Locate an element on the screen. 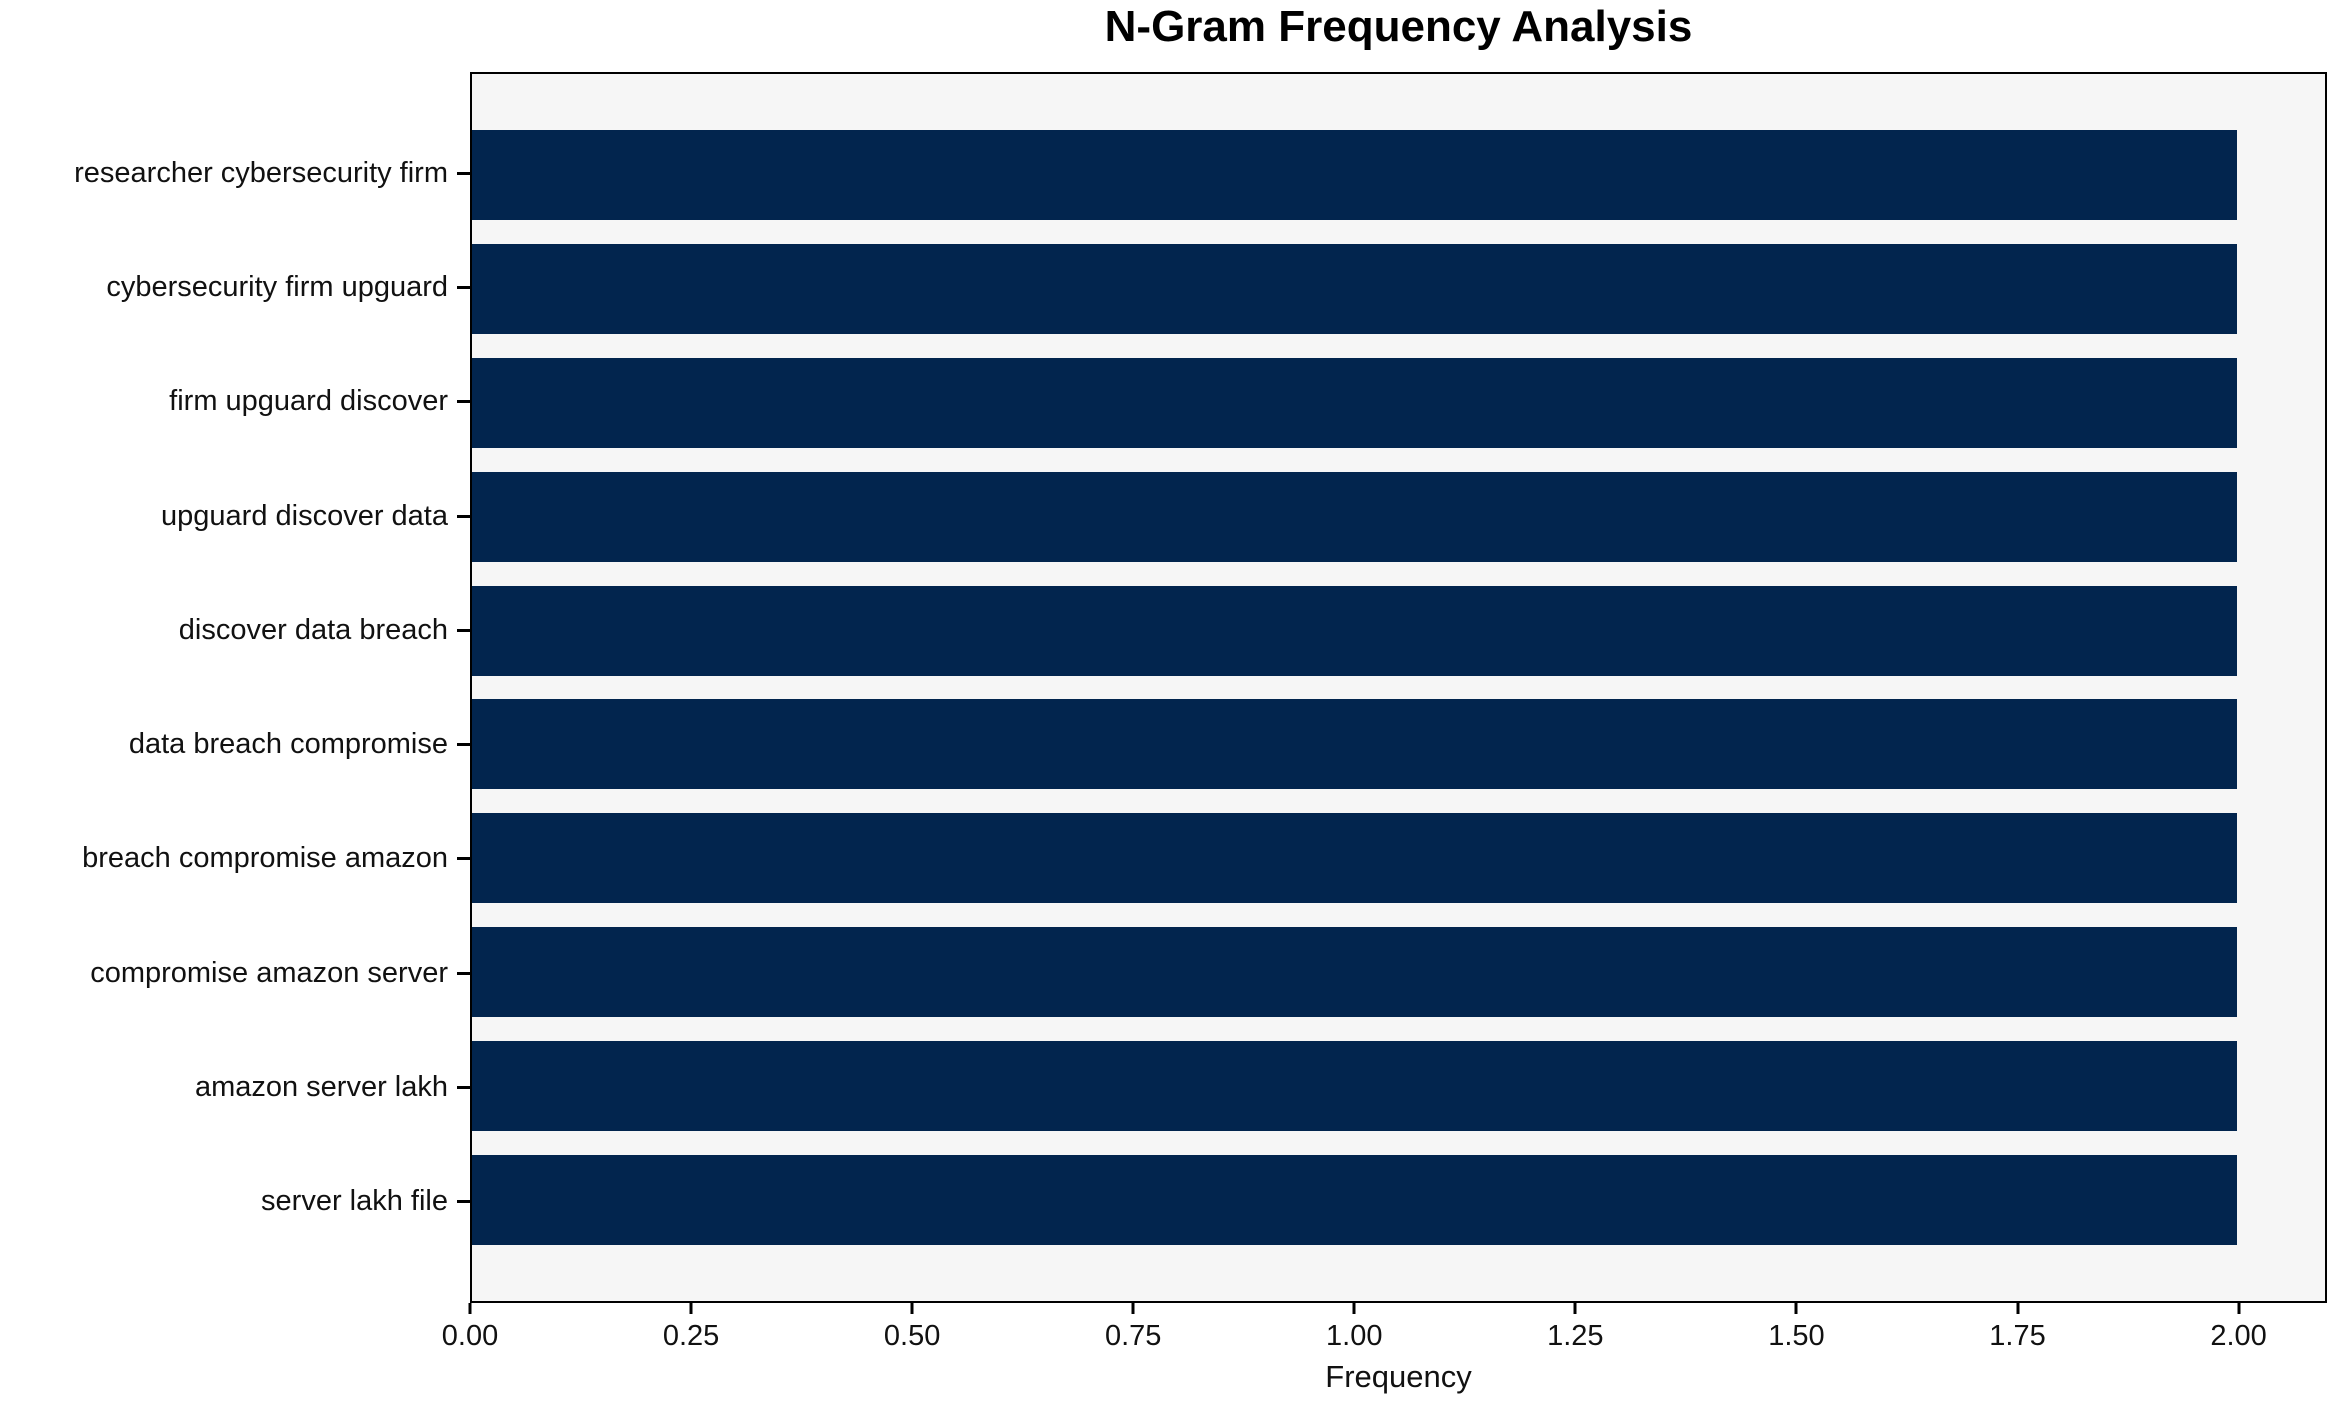  y-tick-label: amazon server lakh is located at coordinates (321, 1087).